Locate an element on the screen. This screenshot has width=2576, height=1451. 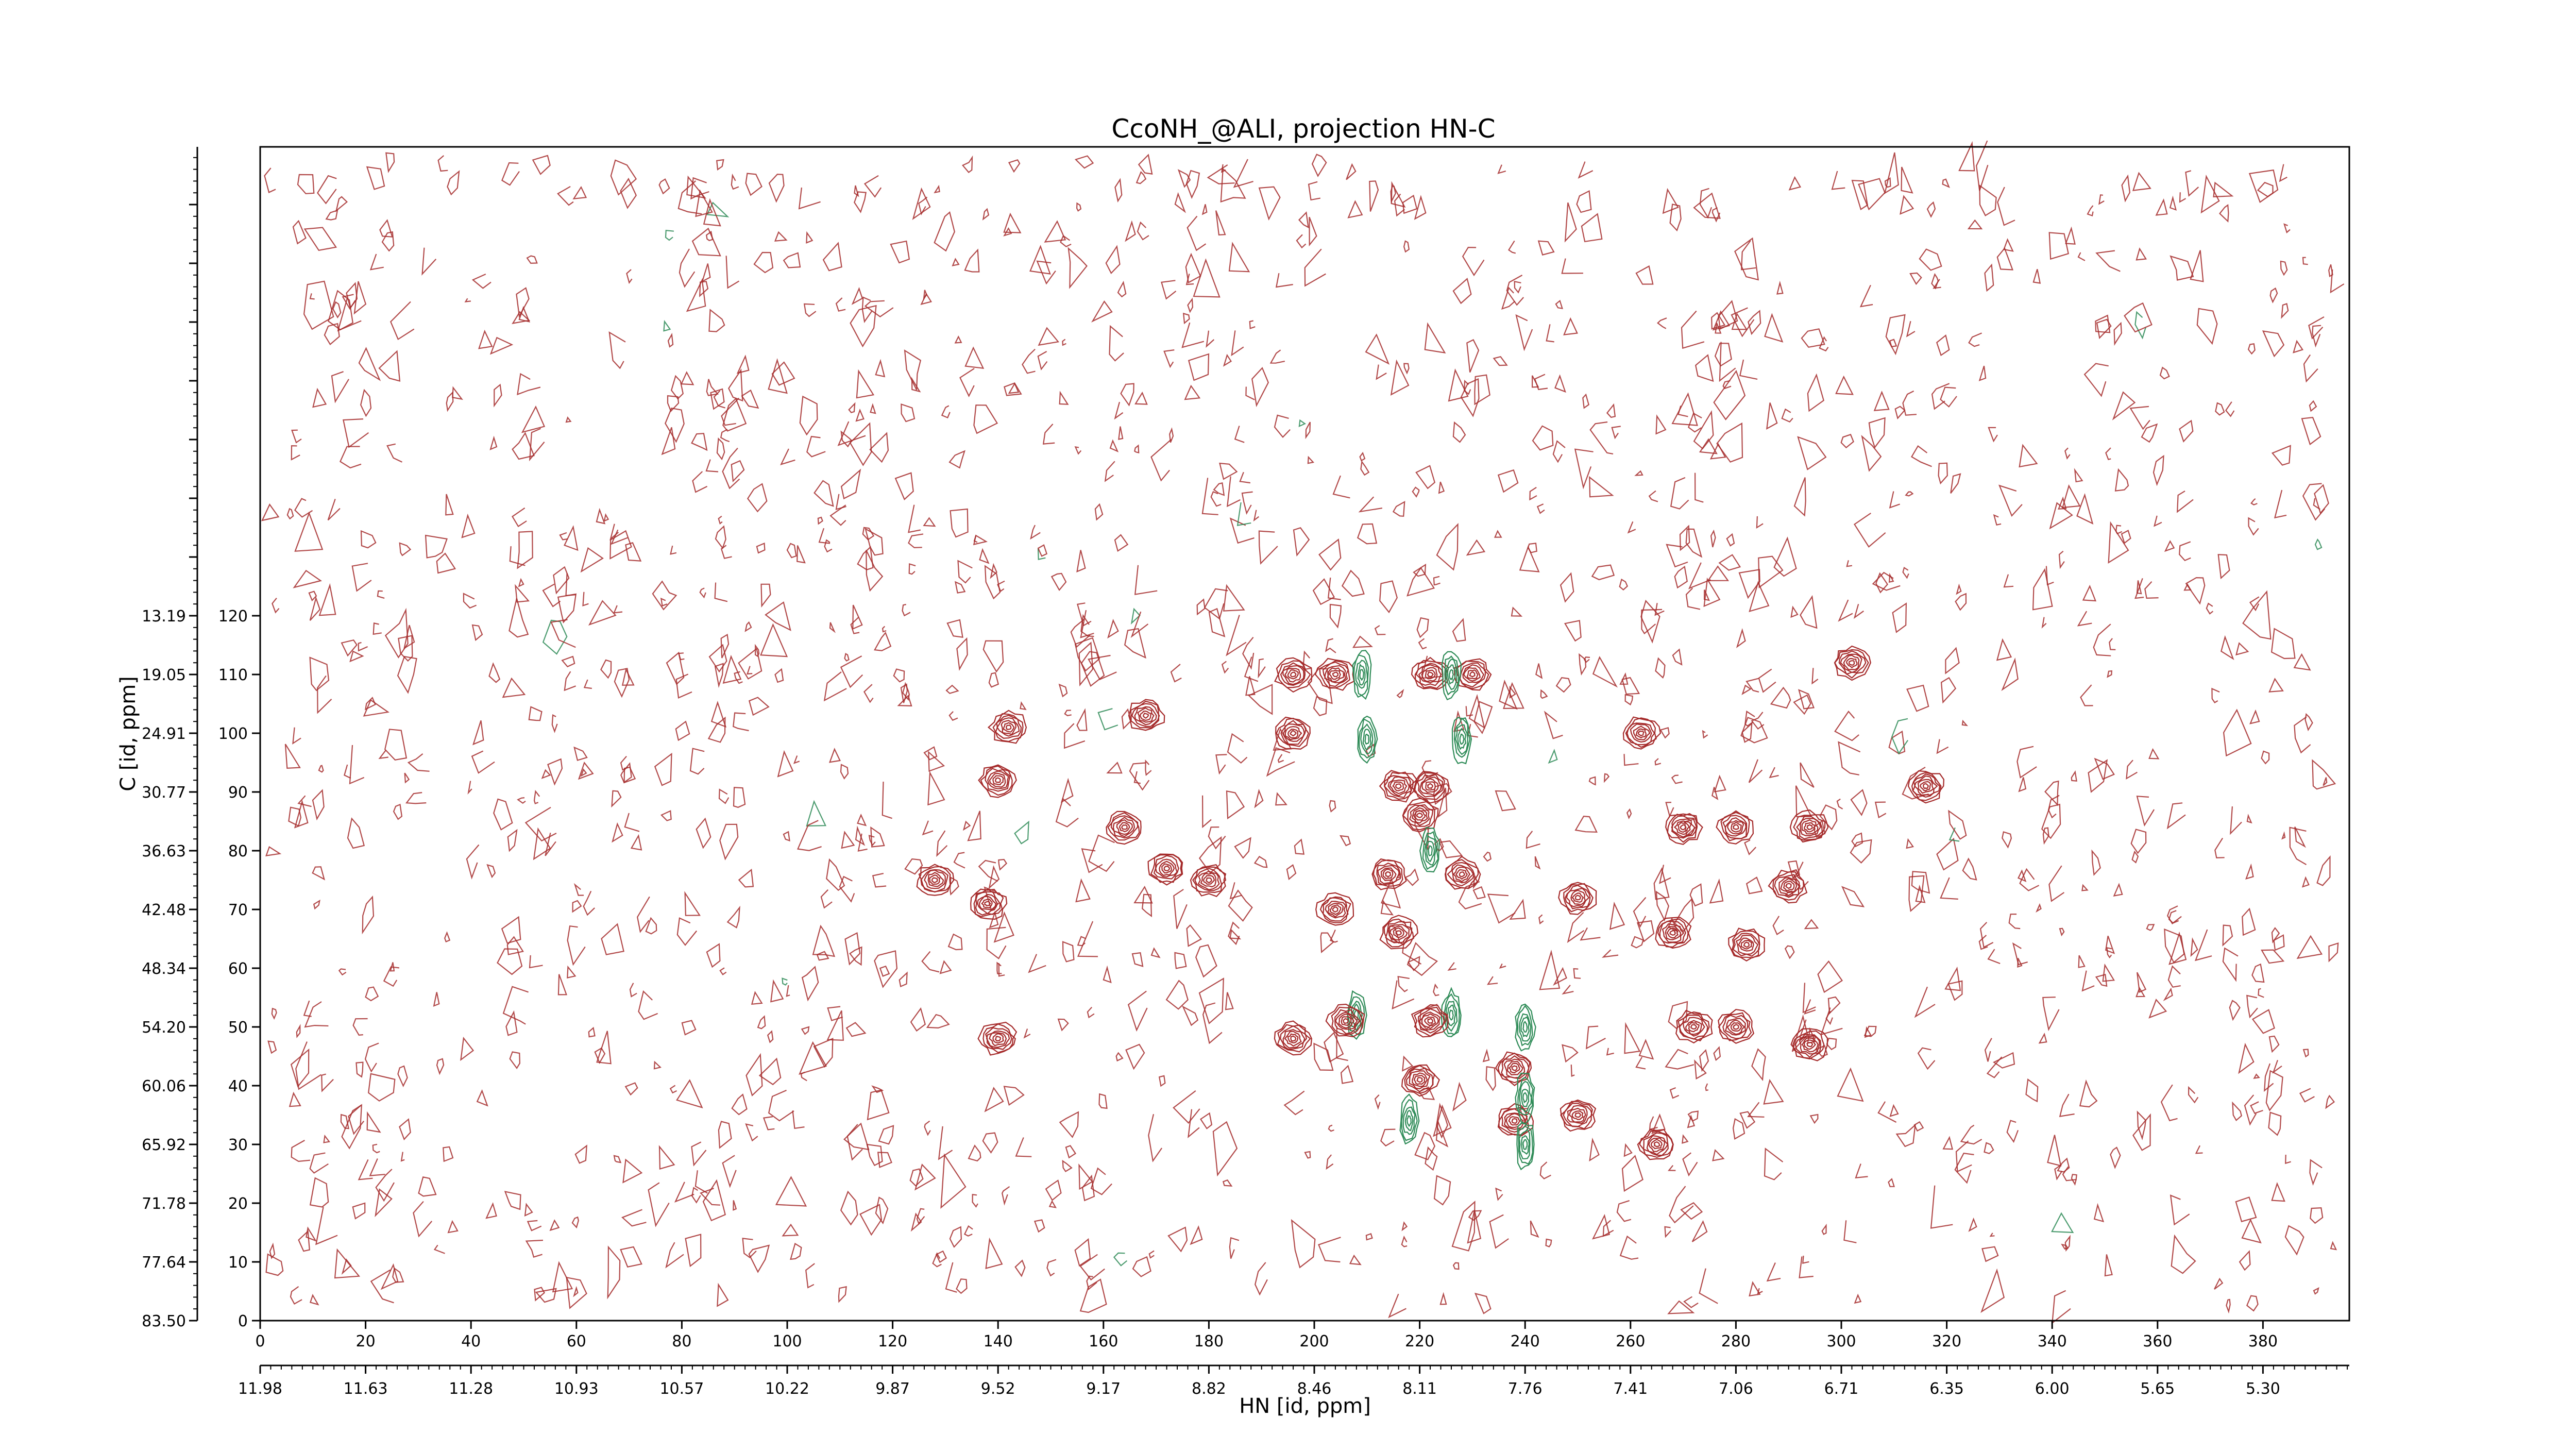
x-index-tick-label: 100 is located at coordinates (787, 1341).